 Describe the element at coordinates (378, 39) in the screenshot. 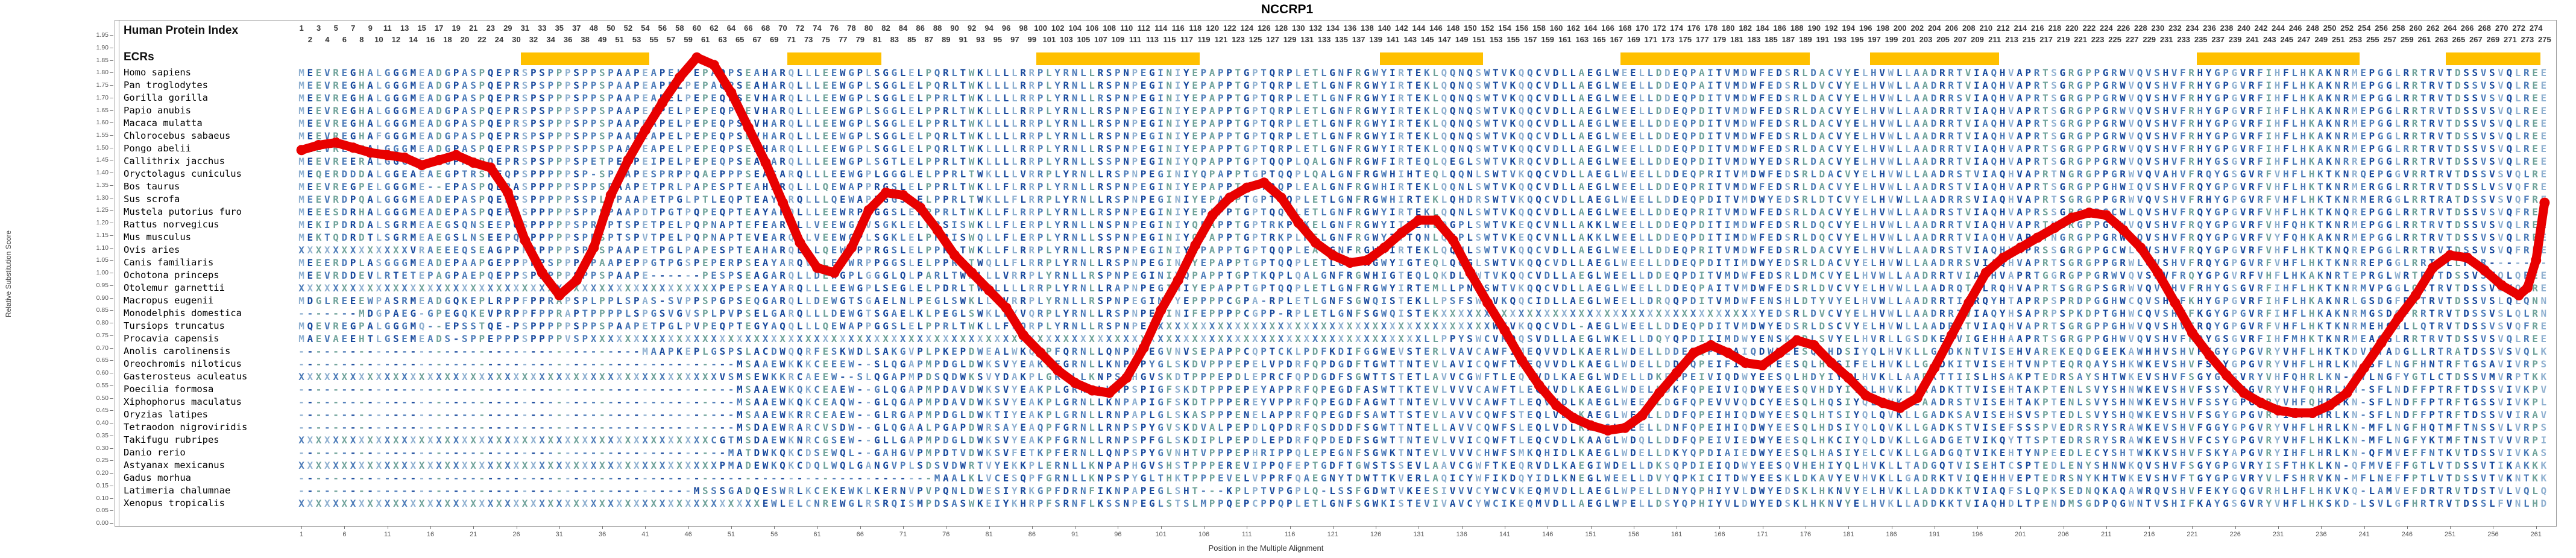

I see `ruler-number: 10` at that location.